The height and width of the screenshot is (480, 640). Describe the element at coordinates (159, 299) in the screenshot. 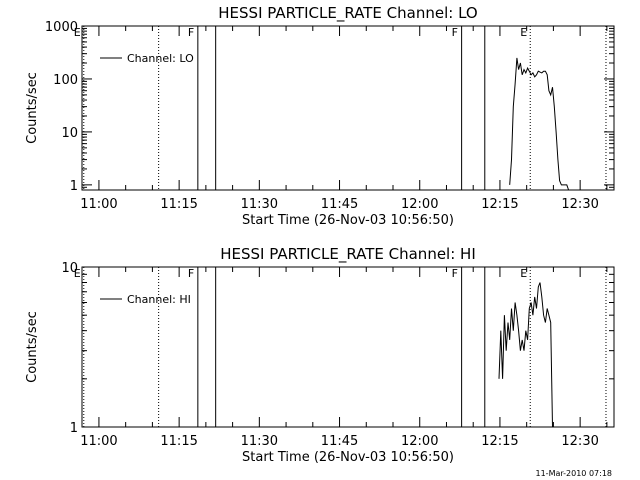

I see `legend-label: Channel: HI` at that location.